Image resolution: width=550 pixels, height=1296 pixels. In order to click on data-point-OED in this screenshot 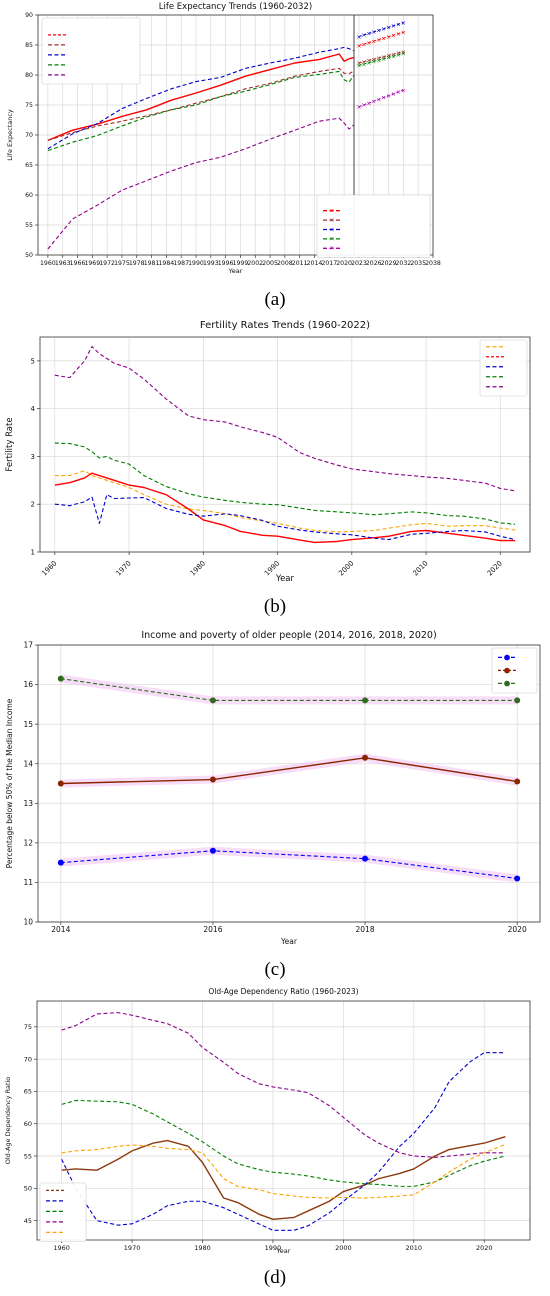, I will do `click(517, 878)`.